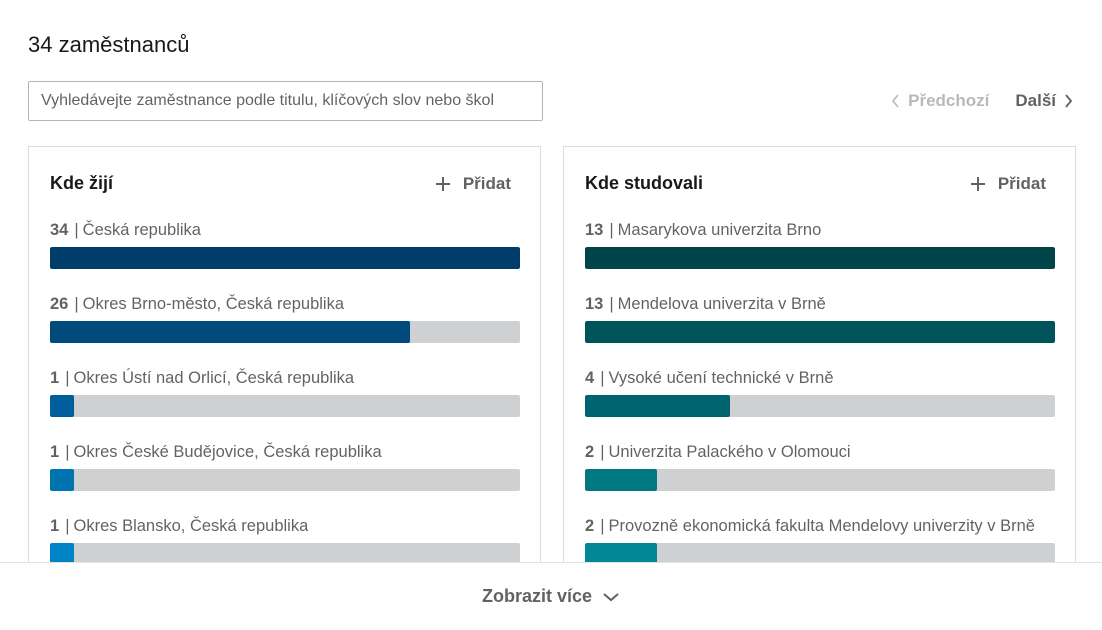  I want to click on list-item-label: 26 | Okres Brno-město, Česká republika, so click(285, 304).